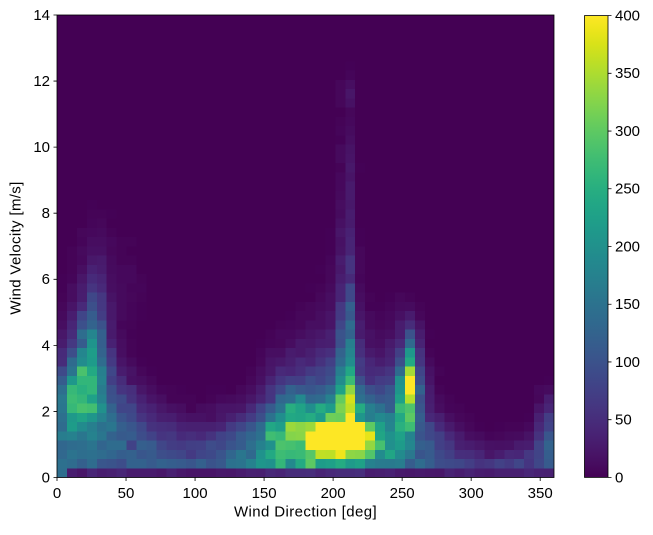 The image size is (653, 535). What do you see at coordinates (41, 15) in the screenshot?
I see `svg-text: 14` at bounding box center [41, 15].